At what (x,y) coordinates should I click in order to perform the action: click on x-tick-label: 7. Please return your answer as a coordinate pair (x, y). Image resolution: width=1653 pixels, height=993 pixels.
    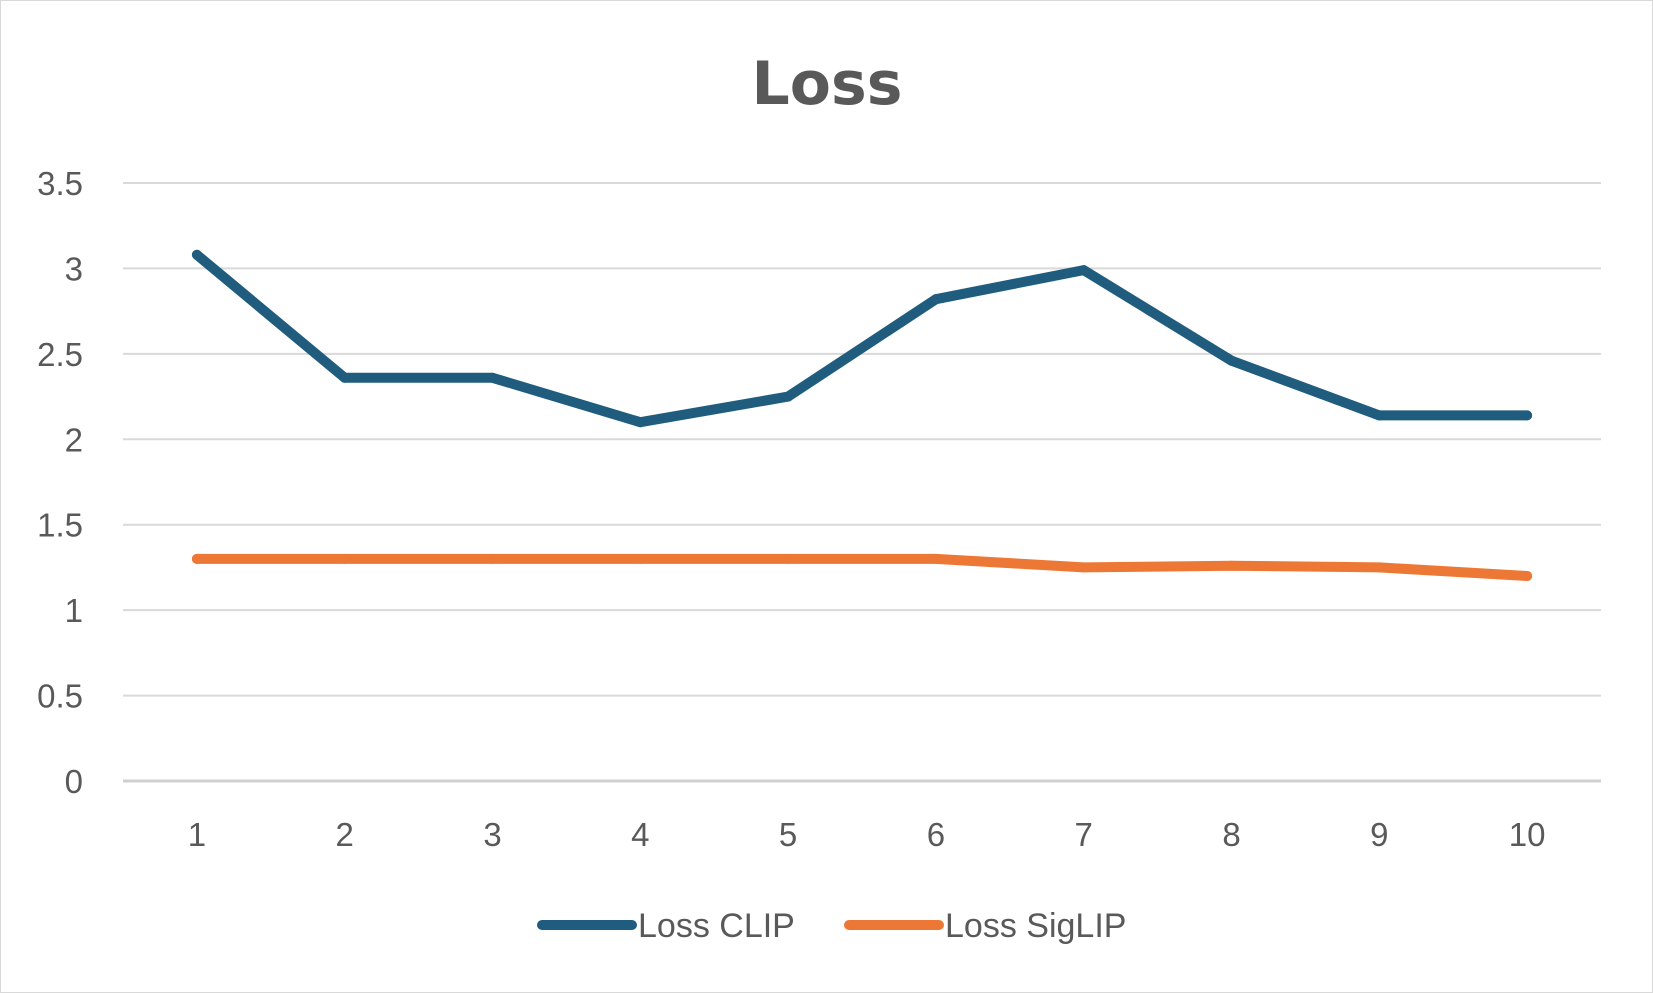
    Looking at the image, I should click on (1084, 834).